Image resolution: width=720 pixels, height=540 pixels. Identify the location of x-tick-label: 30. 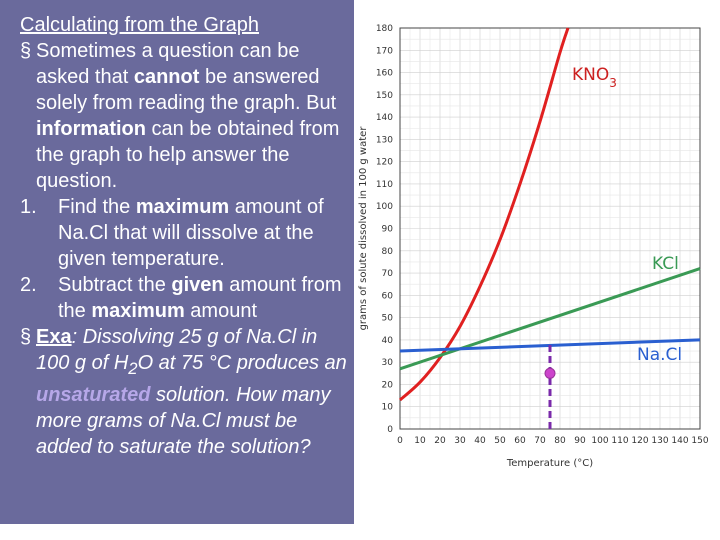
(460, 441).